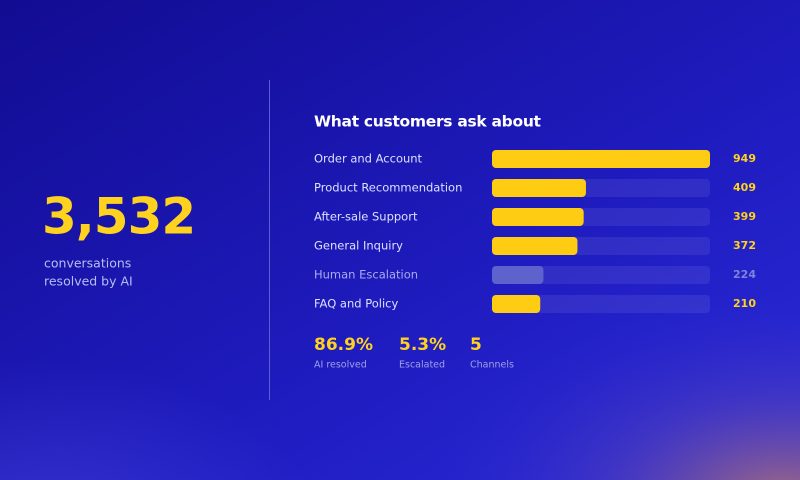 The height and width of the screenshot is (480, 800). I want to click on value-label: 949, so click(744, 158).